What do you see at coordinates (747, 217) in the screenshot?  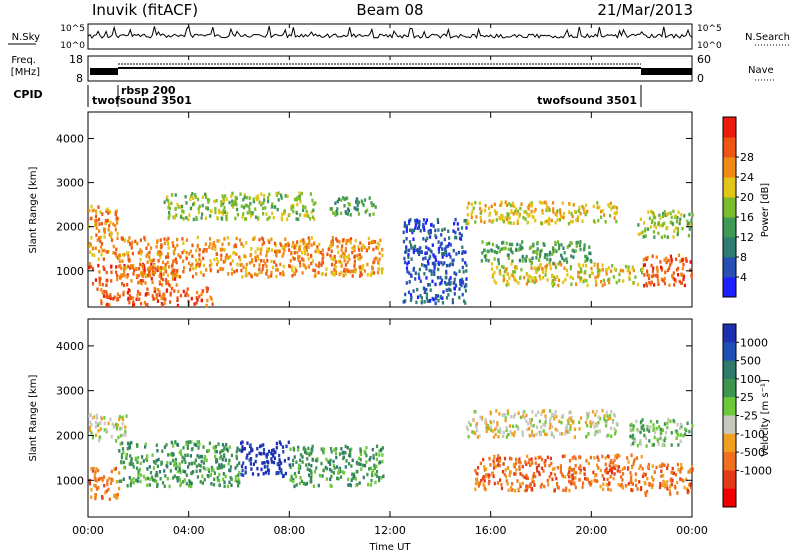 I see `colorbar-tick-label: 16` at bounding box center [747, 217].